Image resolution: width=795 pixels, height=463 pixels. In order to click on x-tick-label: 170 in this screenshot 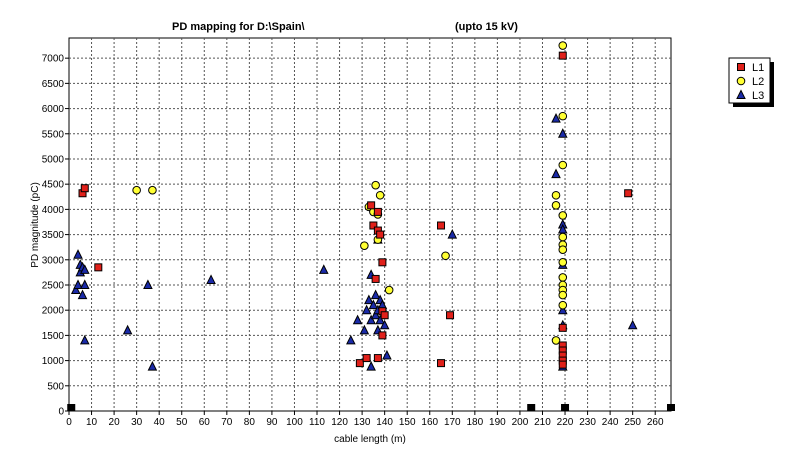, I will do `click(452, 422)`.